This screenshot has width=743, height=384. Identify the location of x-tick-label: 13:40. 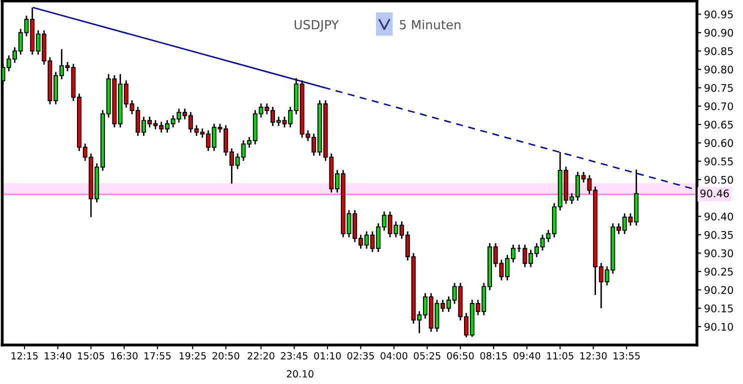
(58, 356).